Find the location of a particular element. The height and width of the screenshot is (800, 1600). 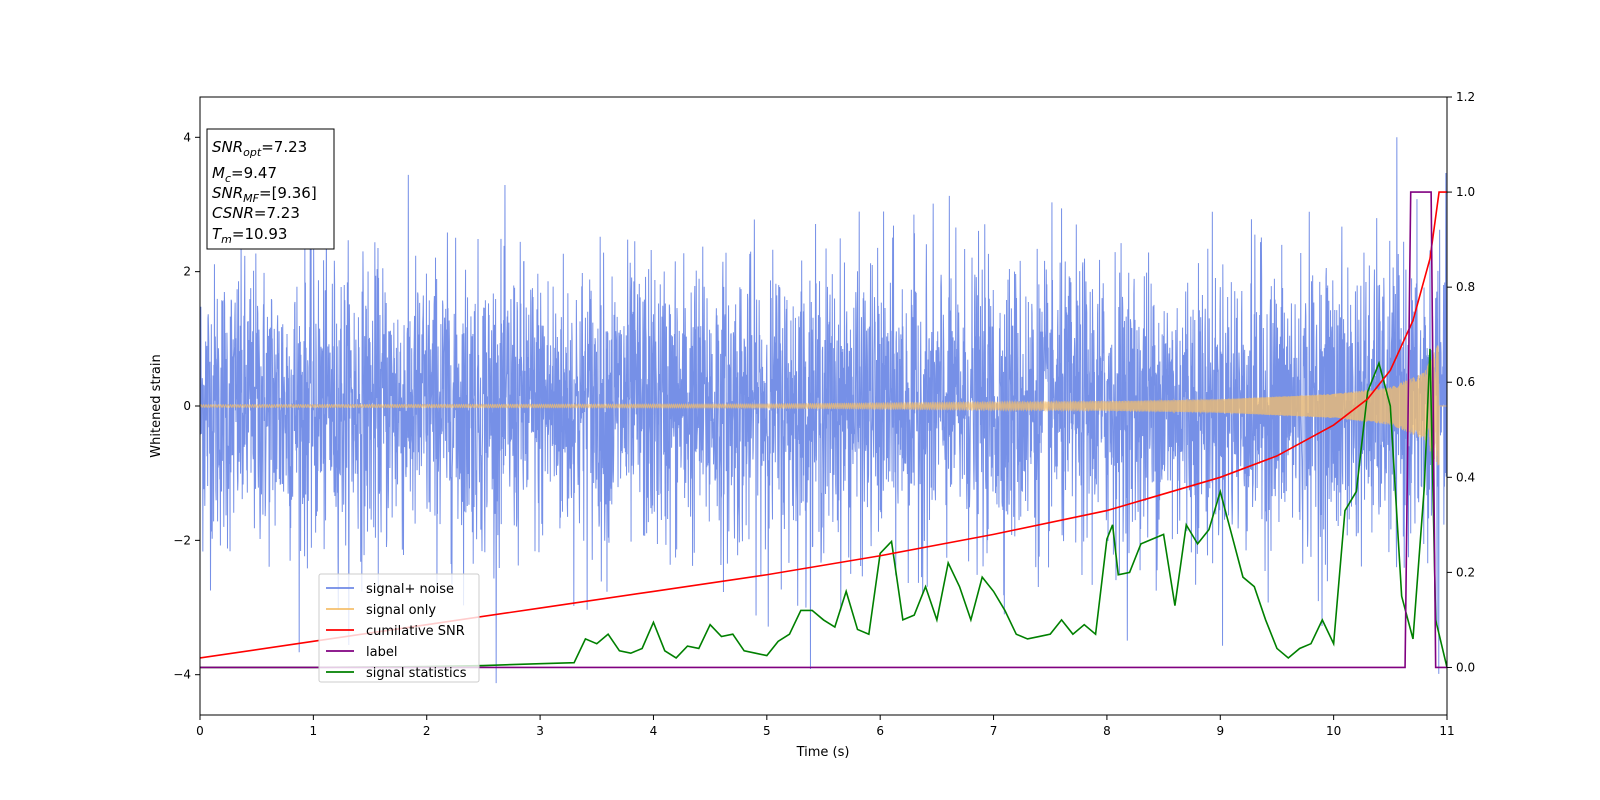

info-snr-opt: SNRopt=7.23 is located at coordinates (259, 148).